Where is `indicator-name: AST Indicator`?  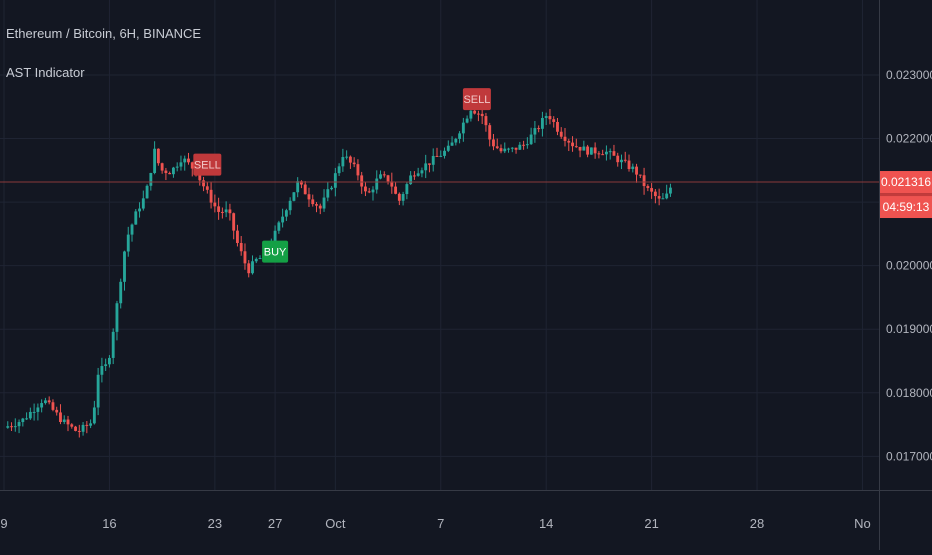
indicator-name: AST Indicator is located at coordinates (45, 72).